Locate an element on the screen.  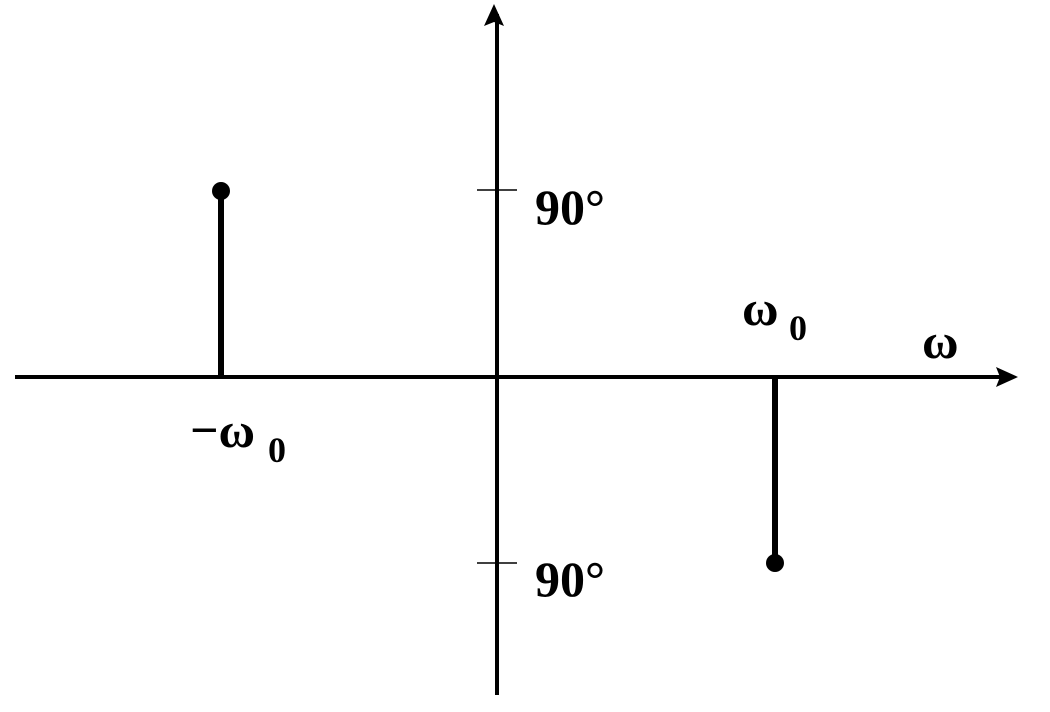
x-axis-arrowhead is located at coordinates (1007, 377).